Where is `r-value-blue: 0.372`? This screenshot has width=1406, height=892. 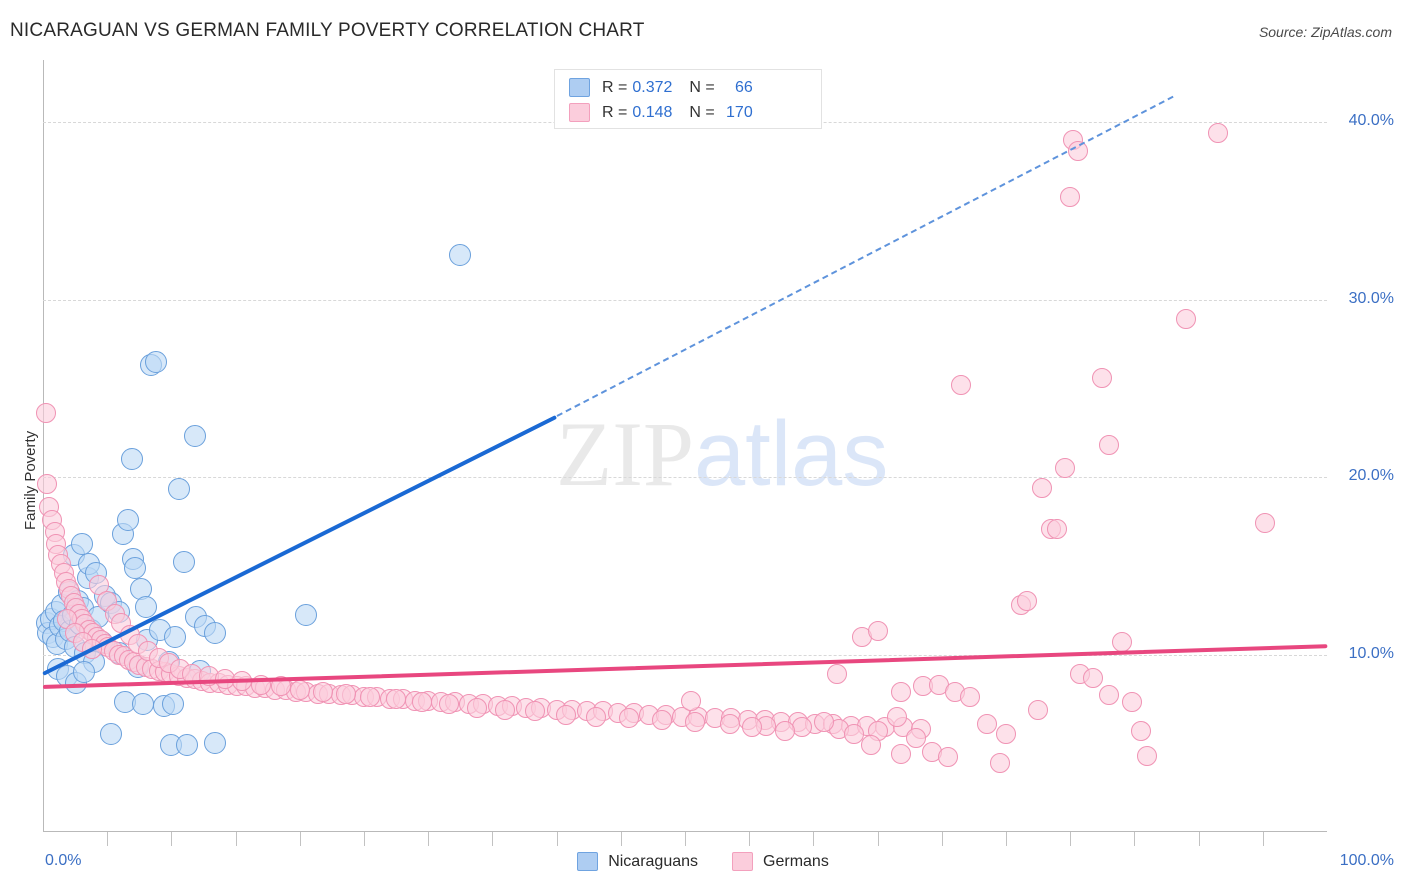 r-value-blue: 0.372 is located at coordinates (652, 87).